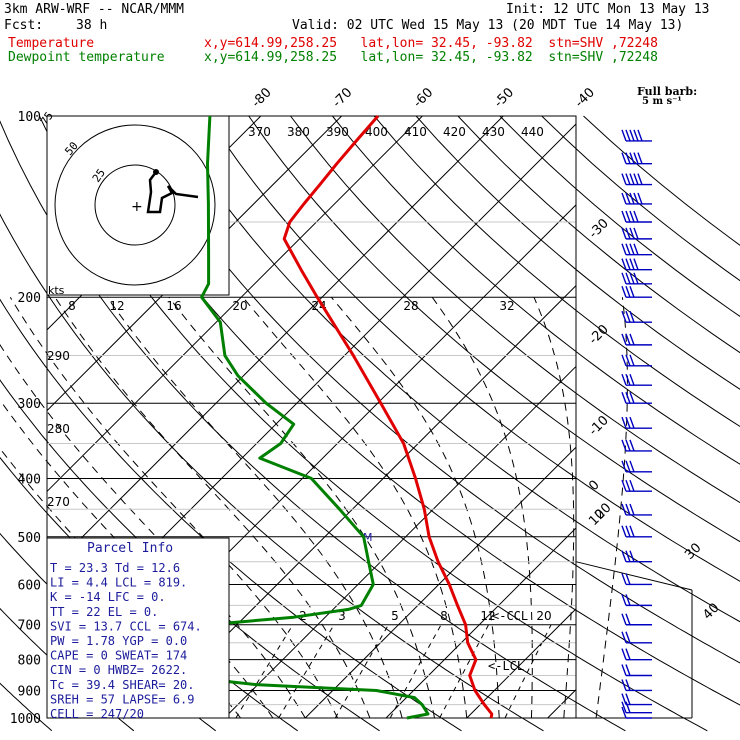  Describe the element at coordinates (118, 641) in the screenshot. I see `parcel-info-row: PW = 1.78 YGP = 0.0` at that location.